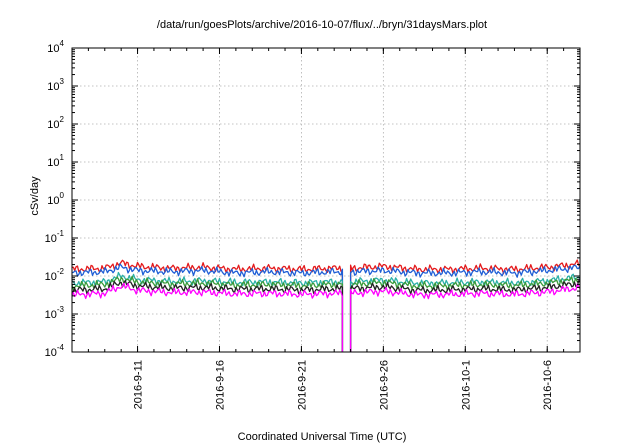 This screenshot has width=640, height=448. What do you see at coordinates (62, 157) in the screenshot?
I see `y-tick-exponent: 1` at bounding box center [62, 157].